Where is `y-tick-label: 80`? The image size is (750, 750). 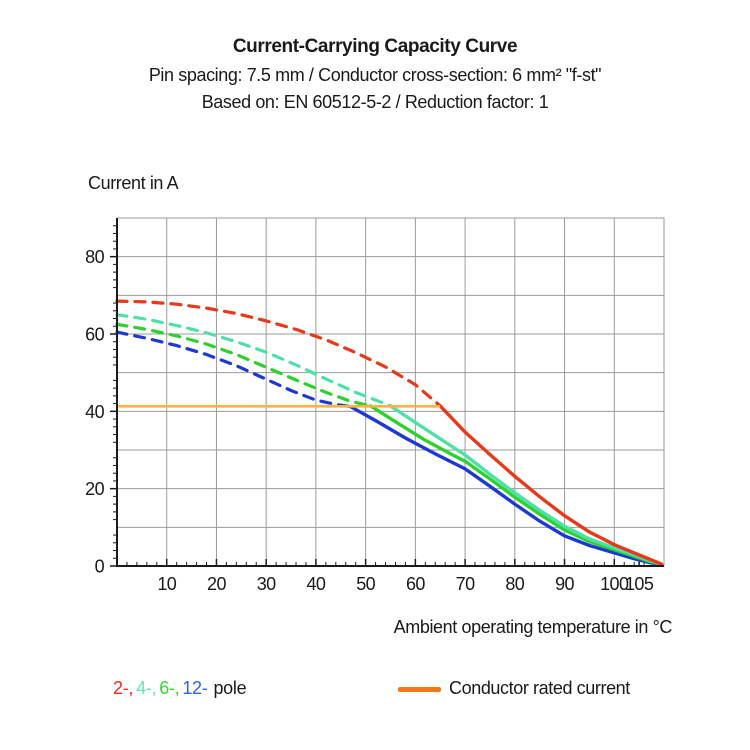
y-tick-label: 80 is located at coordinates (94, 257).